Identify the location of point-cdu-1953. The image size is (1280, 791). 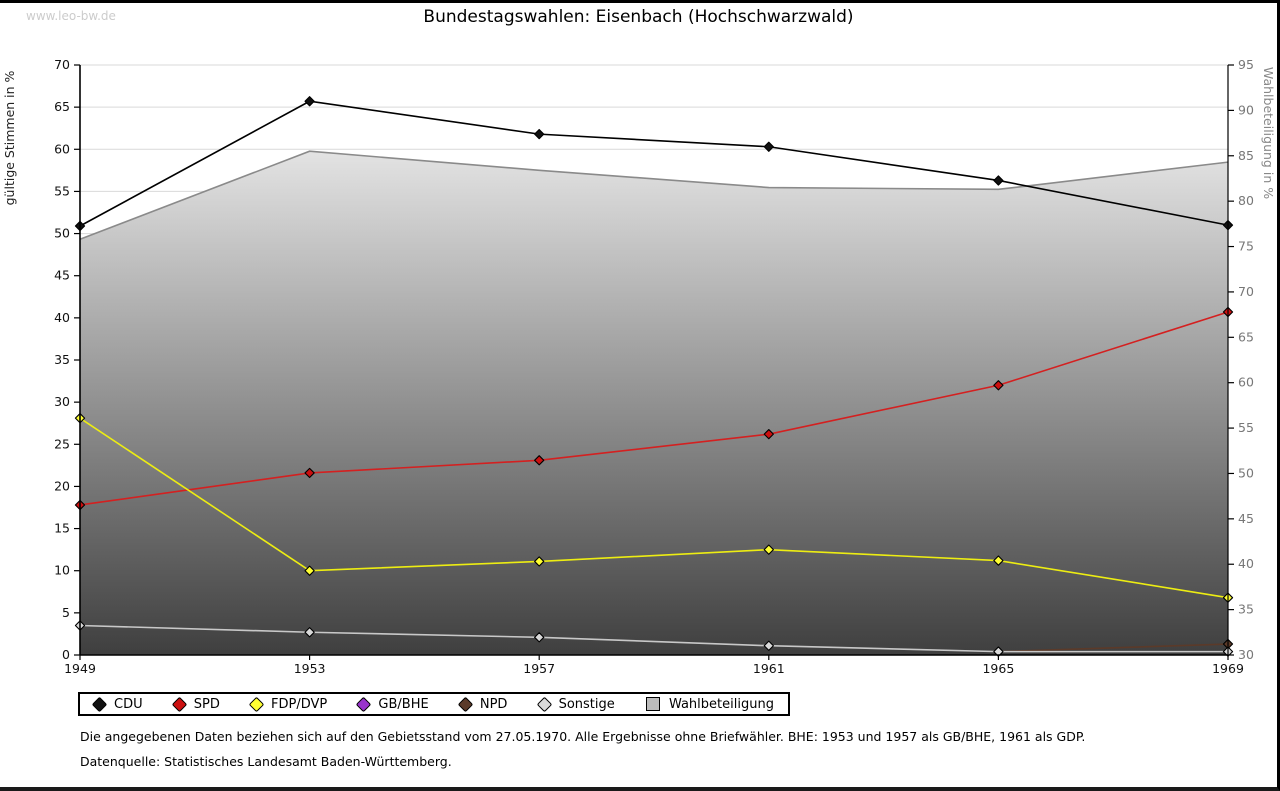
(309, 101).